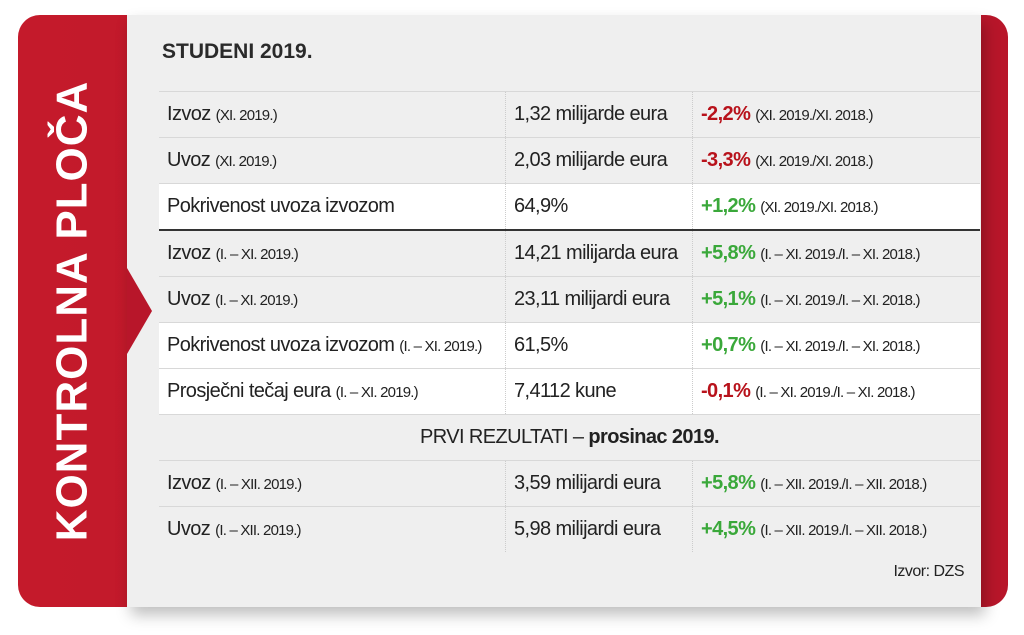  Describe the element at coordinates (728, 206) in the screenshot. I see `change-value: +1,2%` at that location.